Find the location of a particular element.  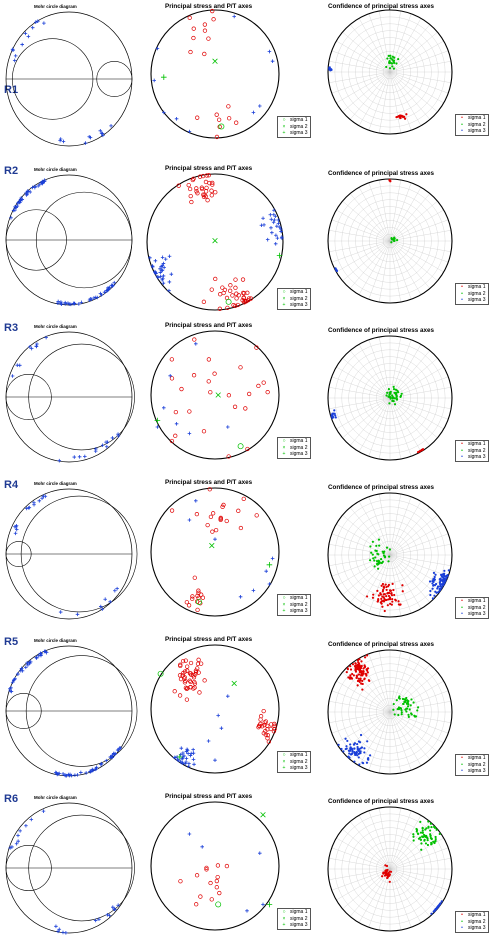

sigma2-marker is located at coordinates (212, 545).